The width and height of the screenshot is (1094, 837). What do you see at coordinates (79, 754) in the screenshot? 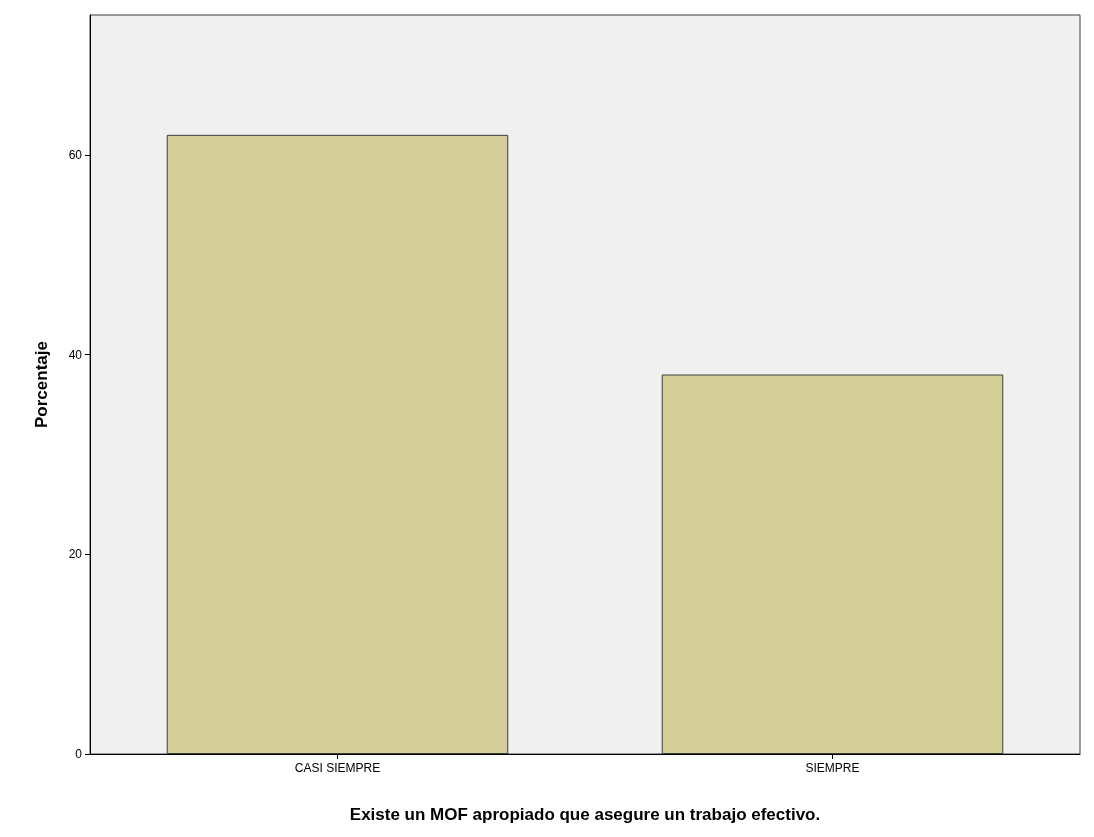
I see `y-tick-label: 0` at bounding box center [79, 754].